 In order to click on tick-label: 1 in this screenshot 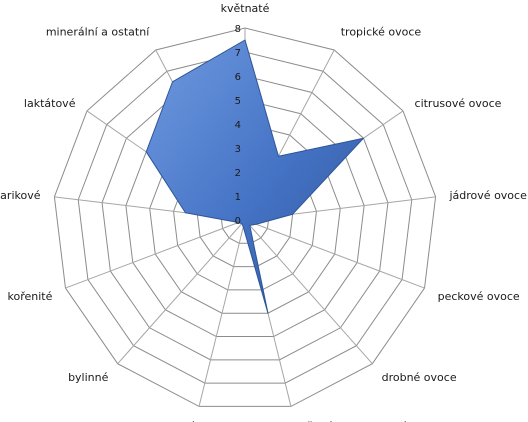, I will do `click(238, 197)`.